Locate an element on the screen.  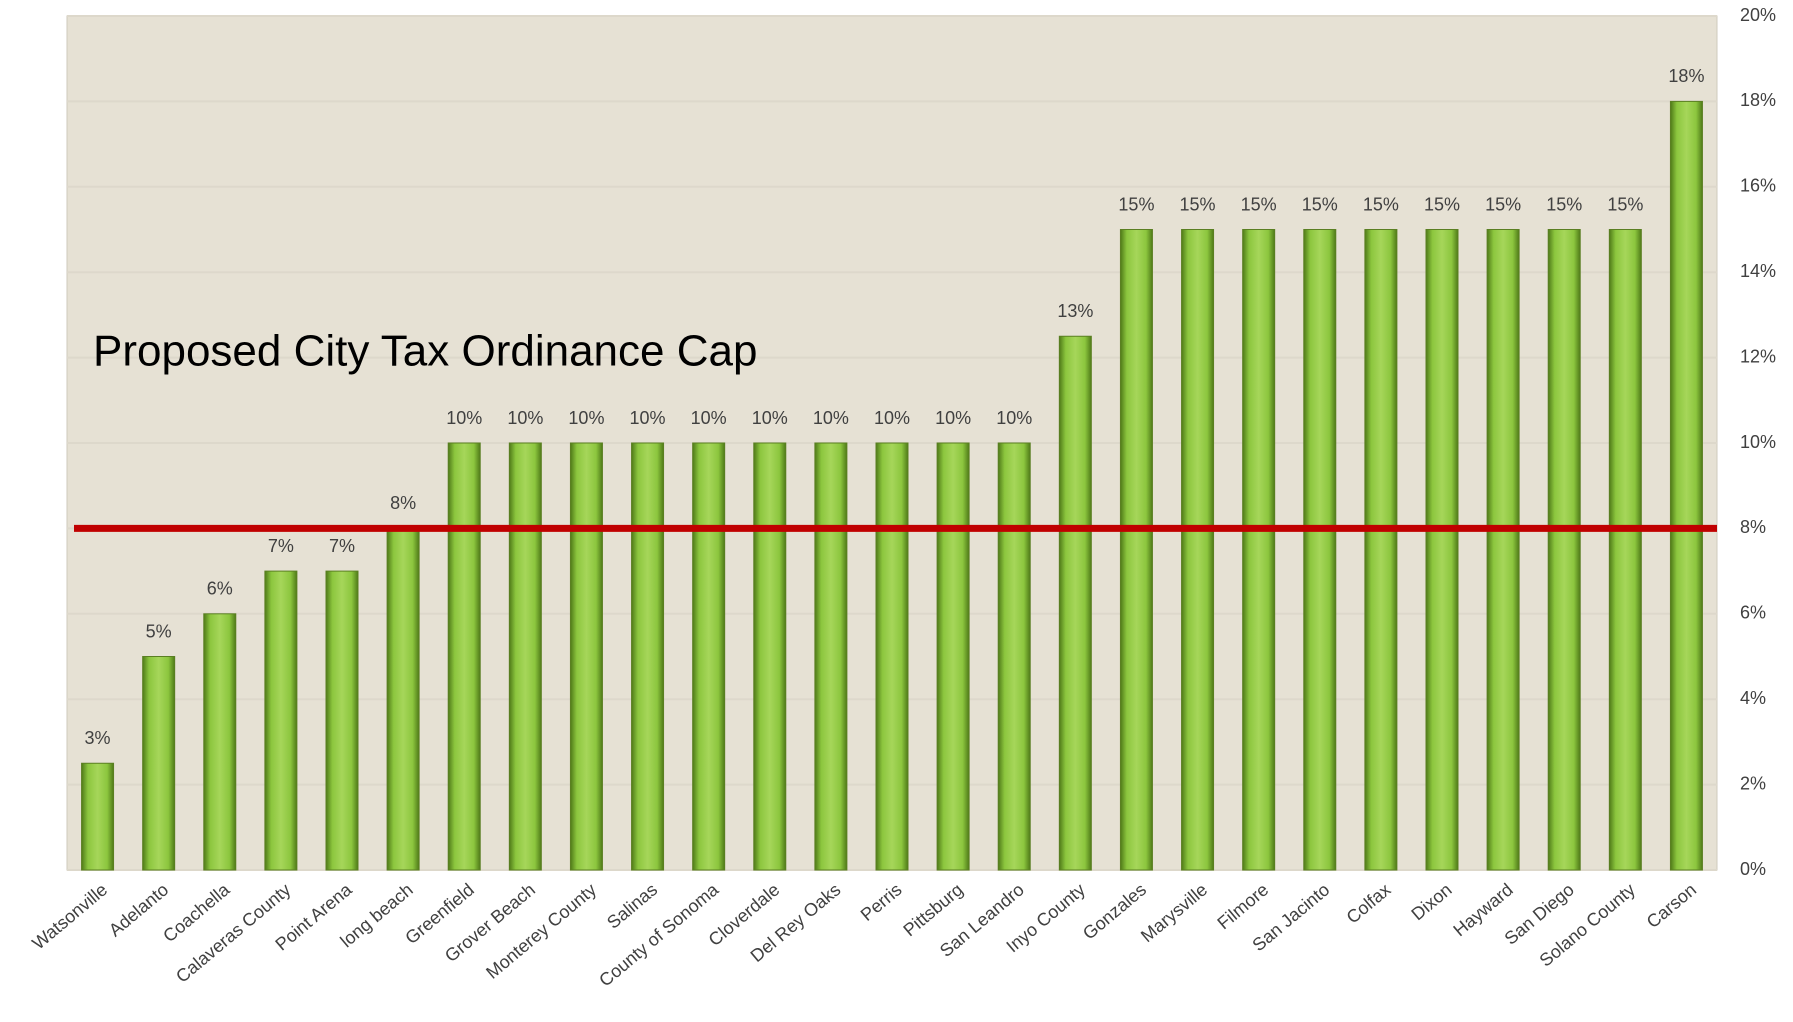
y-tick-label: 18% is located at coordinates (1758, 100).